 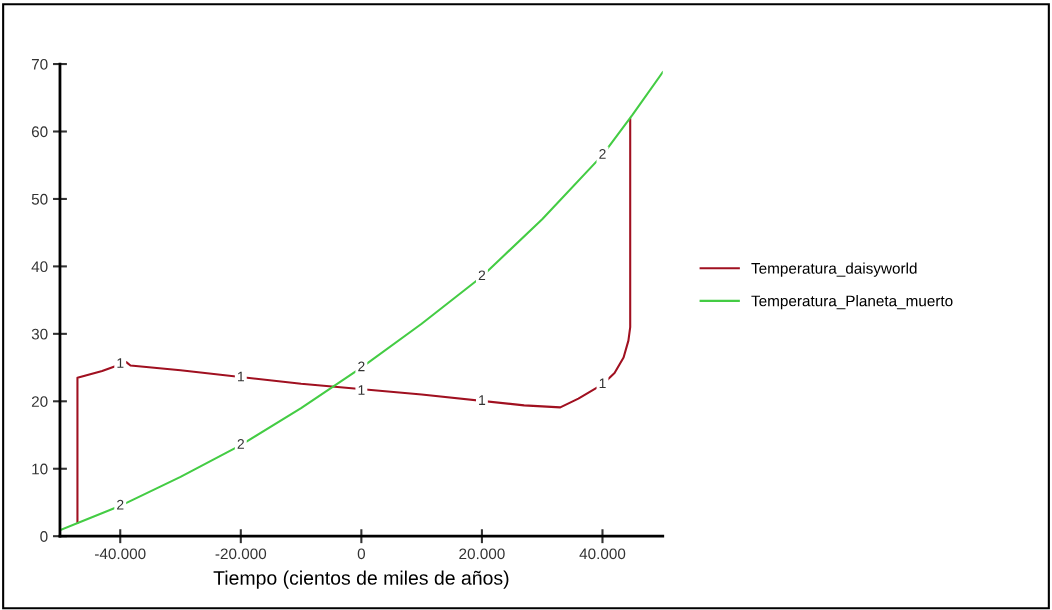 I want to click on y-tick-label: 60, so click(x=39, y=132).